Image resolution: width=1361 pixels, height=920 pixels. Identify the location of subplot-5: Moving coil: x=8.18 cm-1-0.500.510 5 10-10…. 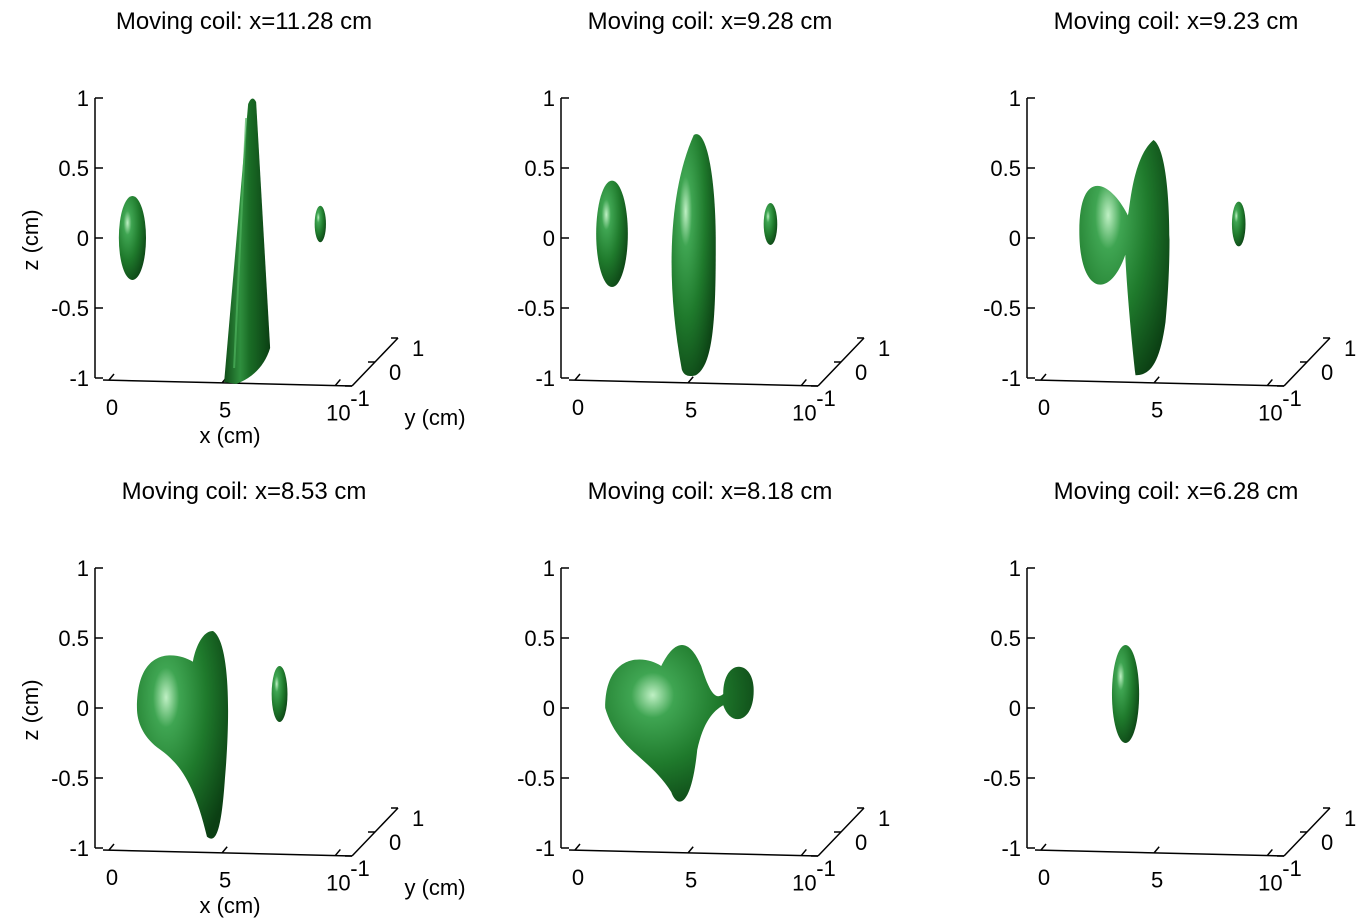
(703, 686).